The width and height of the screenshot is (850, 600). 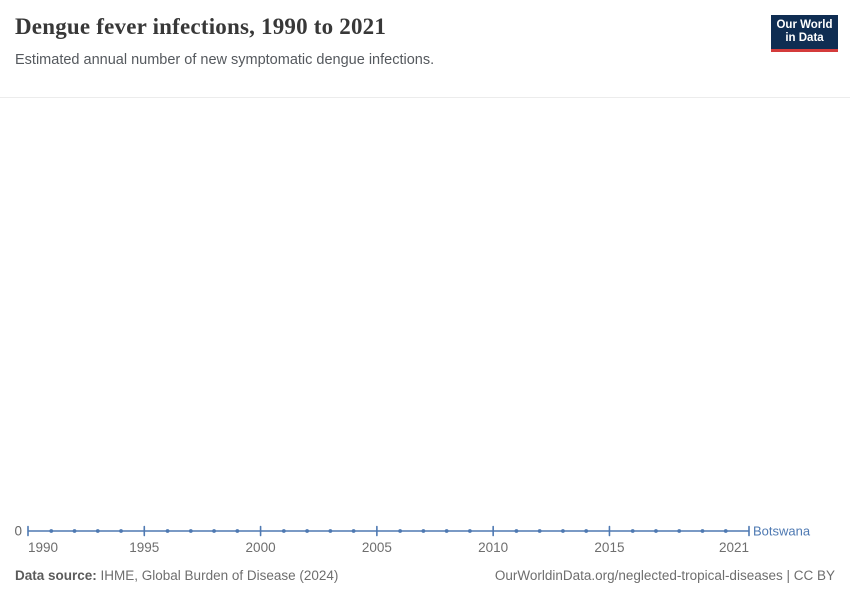 I want to click on x-tick-label: 1990, so click(x=43, y=547).